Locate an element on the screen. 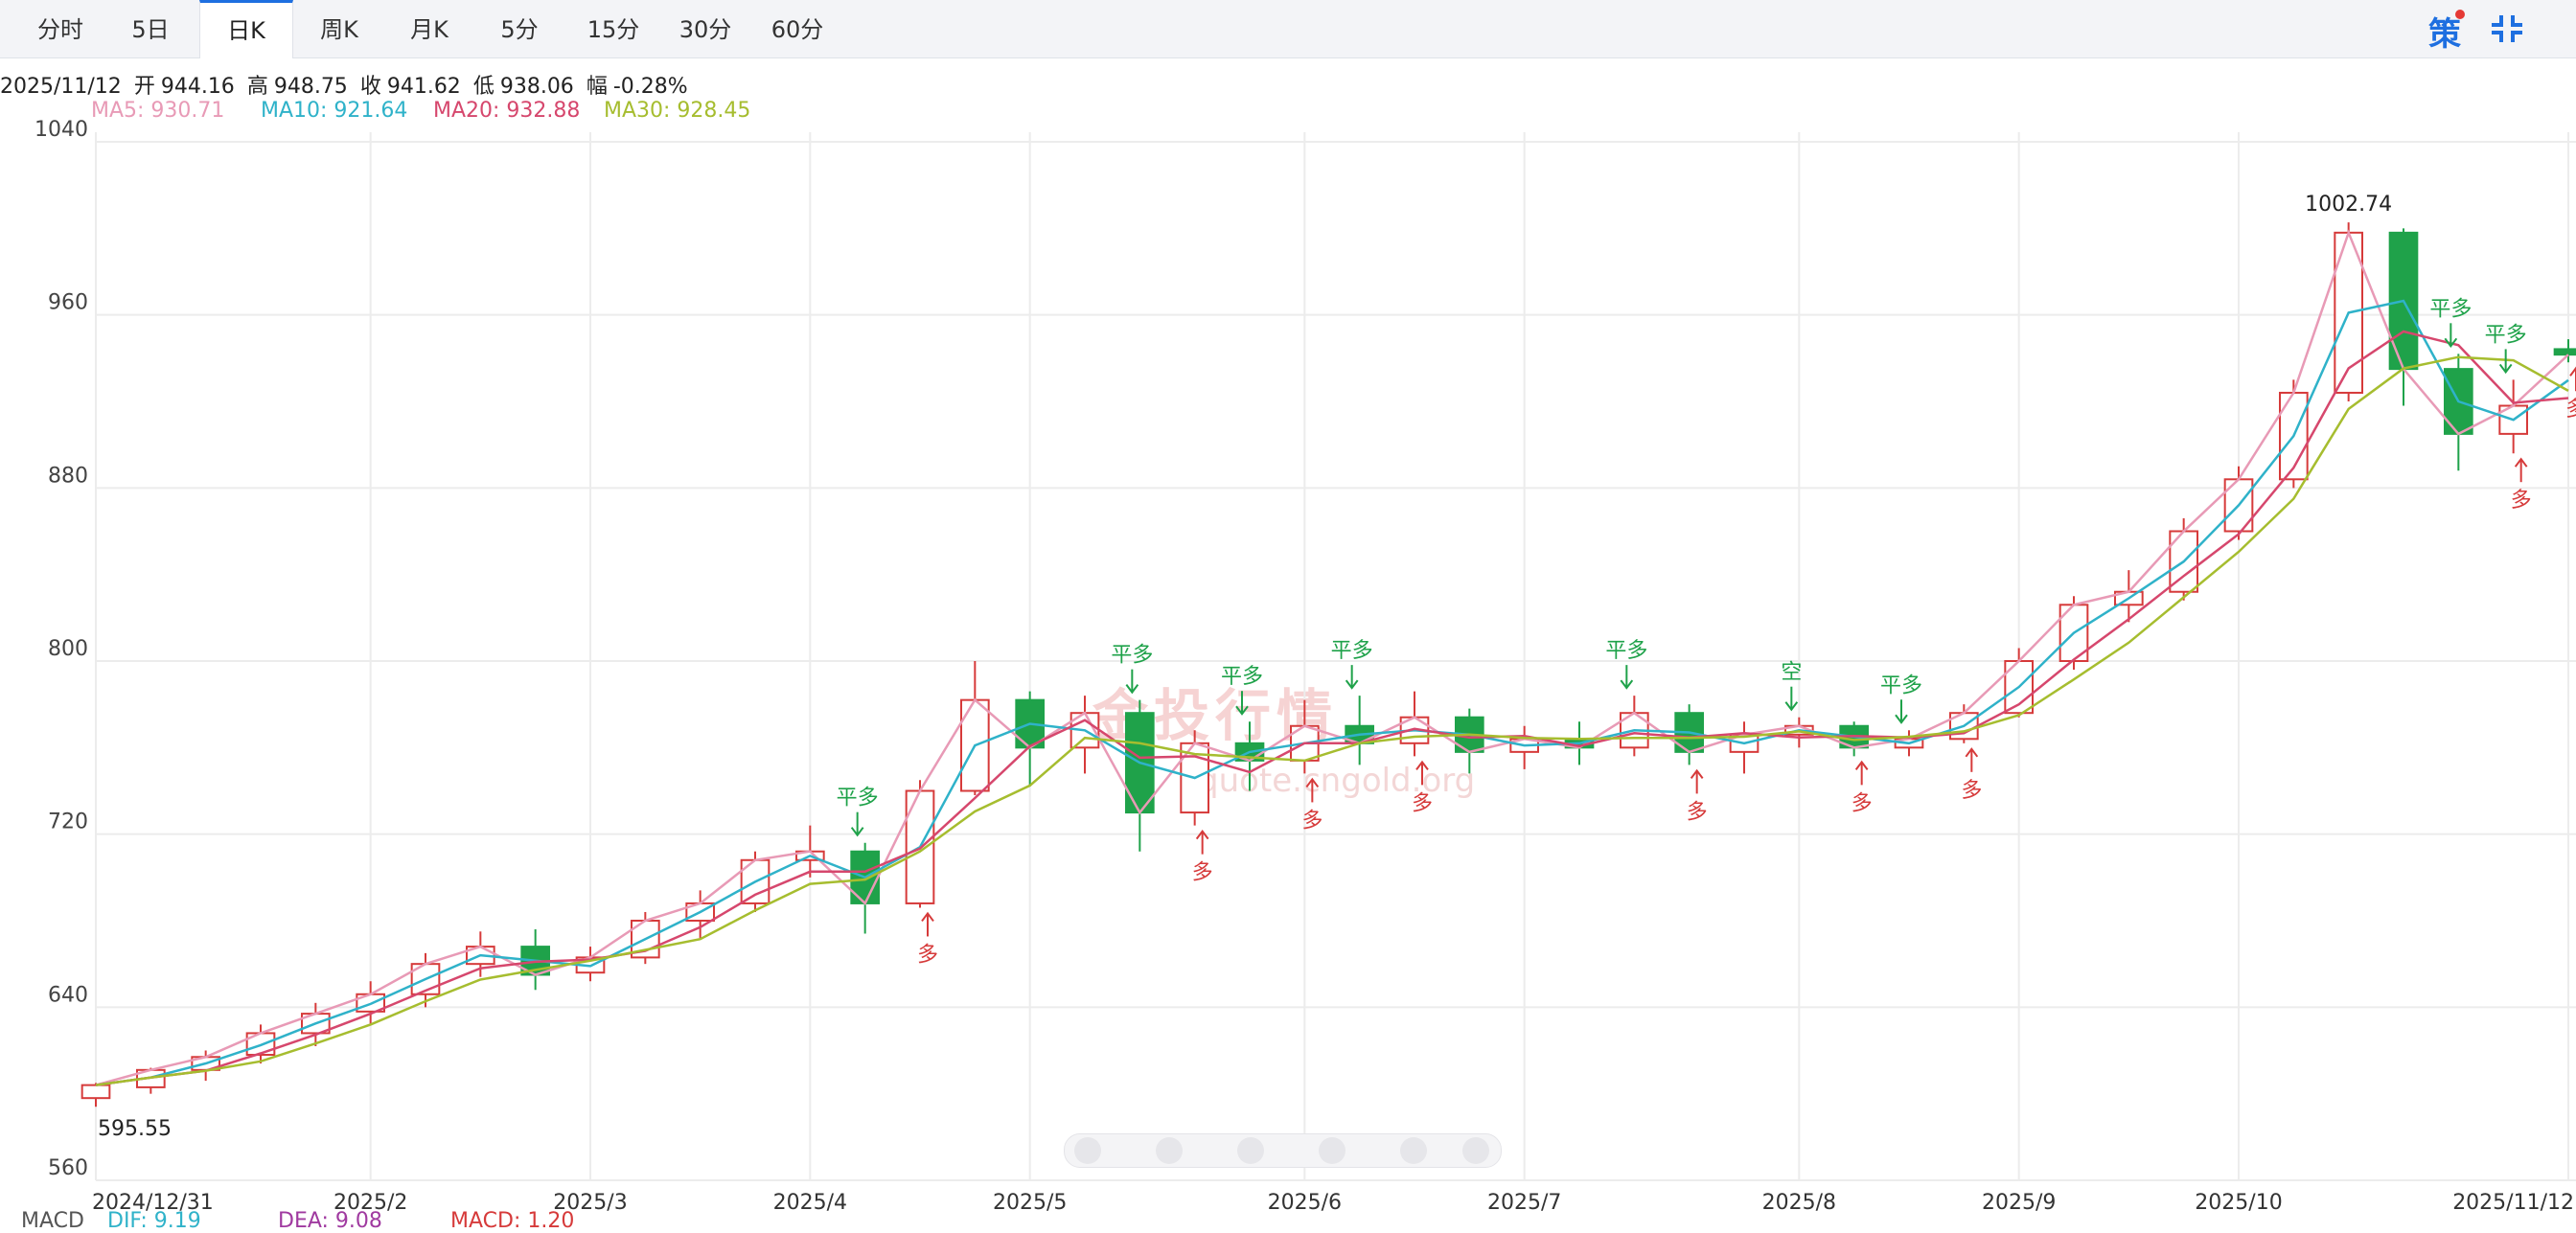 This screenshot has height=1233, width=2576. tab-monthly-k: 月K is located at coordinates (429, 29).